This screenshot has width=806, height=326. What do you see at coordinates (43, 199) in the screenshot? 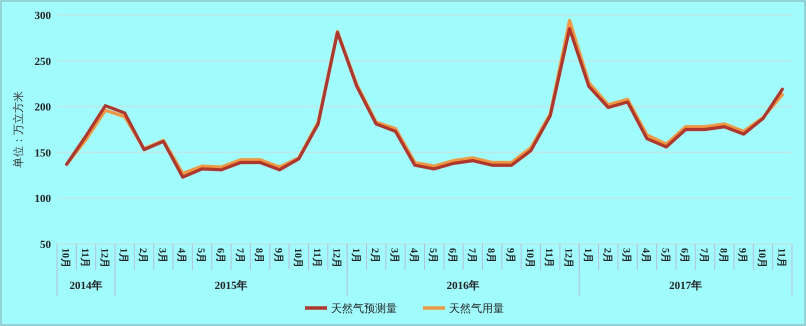
I see `y-tick-label: 100` at bounding box center [43, 199].